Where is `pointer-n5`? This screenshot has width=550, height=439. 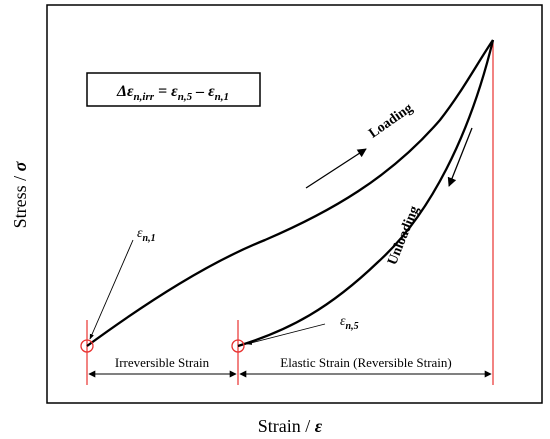
pointer-n5 is located at coordinates (286, 334).